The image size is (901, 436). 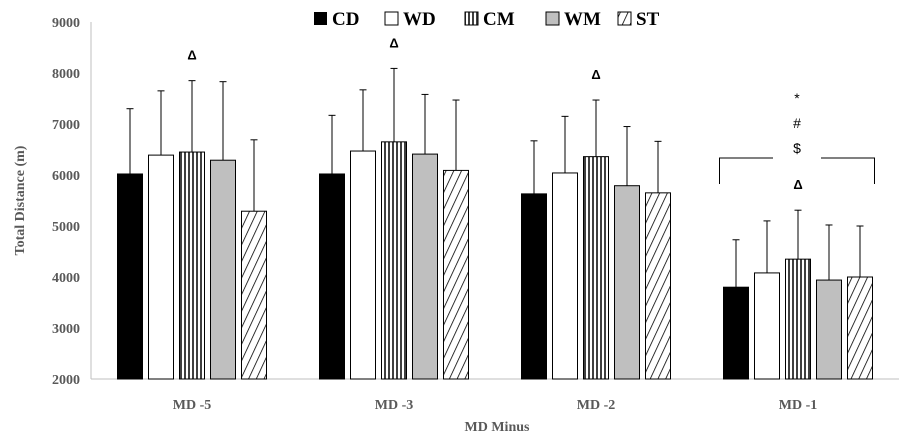 What do you see at coordinates (595, 74) in the screenshot?
I see `delta-marker-md-2: Δ` at bounding box center [595, 74].